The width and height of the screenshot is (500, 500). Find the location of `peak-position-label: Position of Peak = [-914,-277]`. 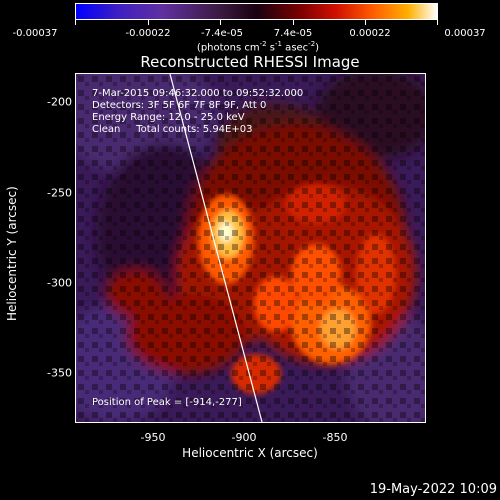

peak-position-label: Position of Peak = [-914,-277] is located at coordinates (167, 402).